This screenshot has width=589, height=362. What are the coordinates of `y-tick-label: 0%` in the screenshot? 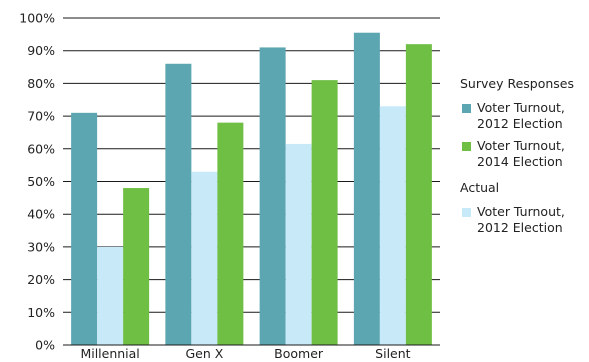 It's located at (45, 345).